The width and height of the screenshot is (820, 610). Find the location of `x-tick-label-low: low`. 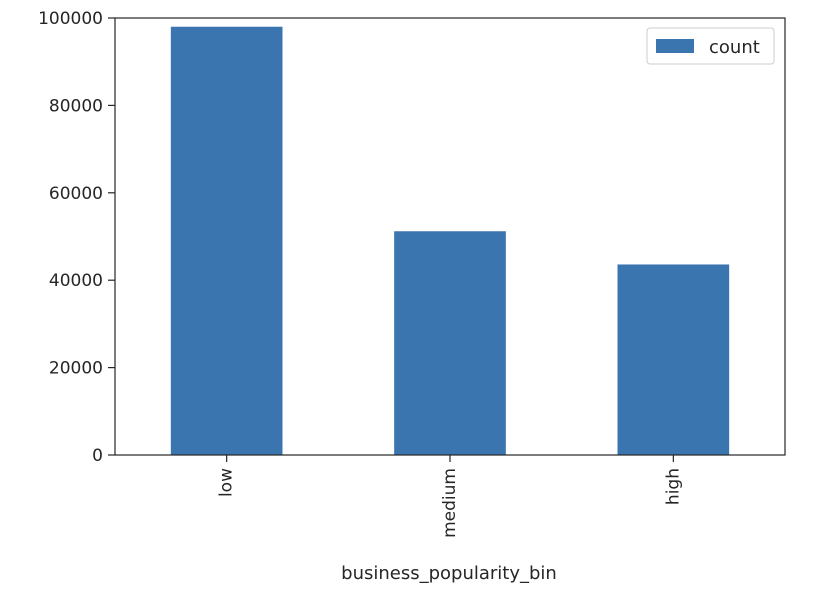

x-tick-label-low: low is located at coordinates (227, 482).